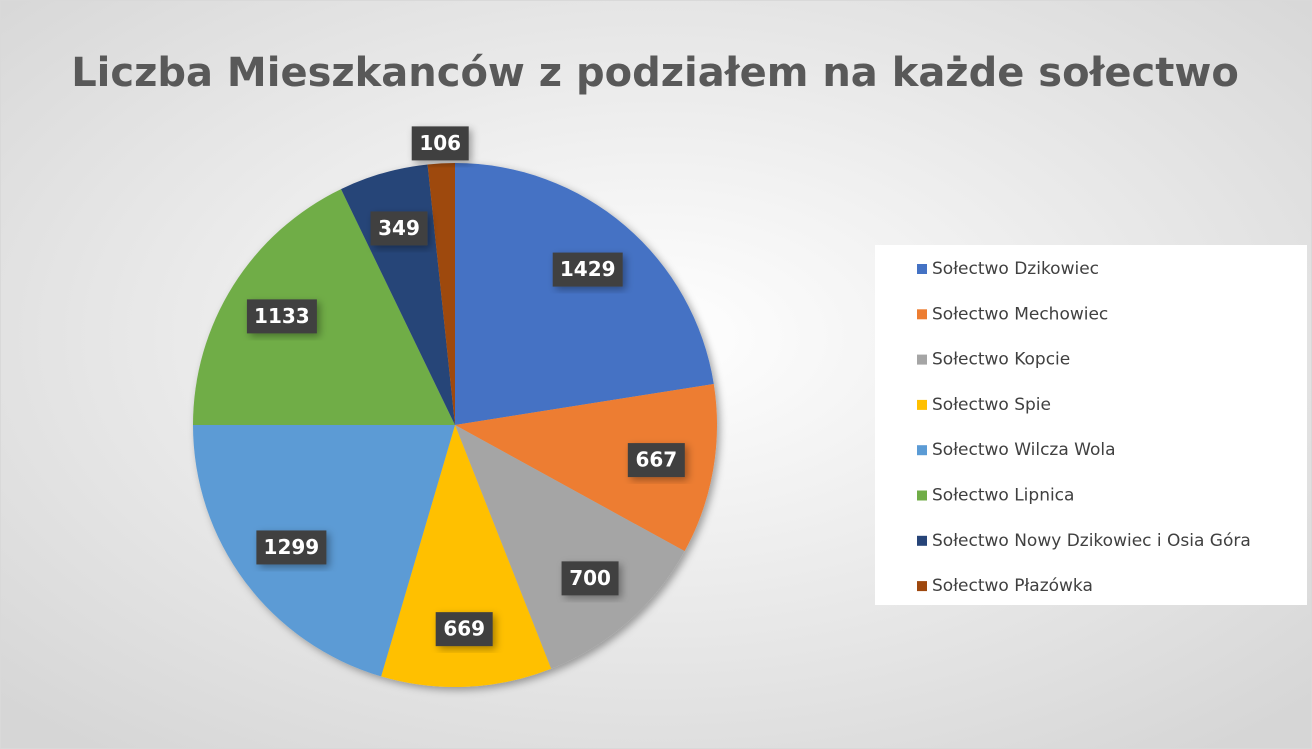 The width and height of the screenshot is (1312, 749). What do you see at coordinates (1024, 450) in the screenshot?
I see `legend-label: Sołectwo Wilcza Wola` at bounding box center [1024, 450].